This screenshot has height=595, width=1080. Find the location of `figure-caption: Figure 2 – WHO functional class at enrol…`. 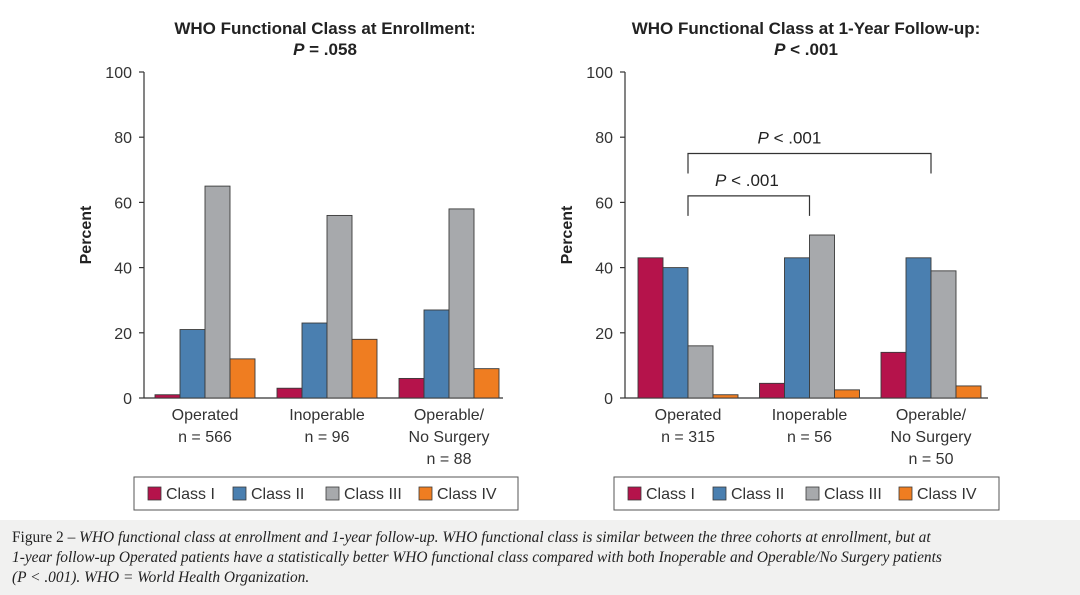

figure-caption: Figure 2 – WHO functional class at enrol… is located at coordinates (540, 558).